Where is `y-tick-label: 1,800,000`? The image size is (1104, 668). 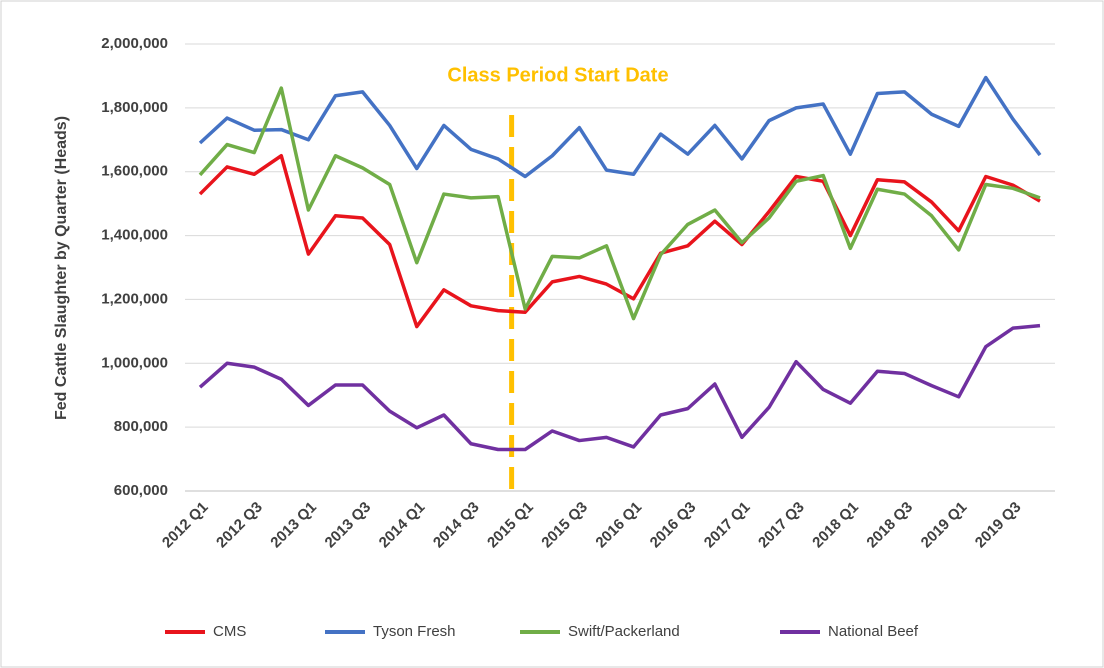 y-tick-label: 1,800,000 is located at coordinates (134, 107).